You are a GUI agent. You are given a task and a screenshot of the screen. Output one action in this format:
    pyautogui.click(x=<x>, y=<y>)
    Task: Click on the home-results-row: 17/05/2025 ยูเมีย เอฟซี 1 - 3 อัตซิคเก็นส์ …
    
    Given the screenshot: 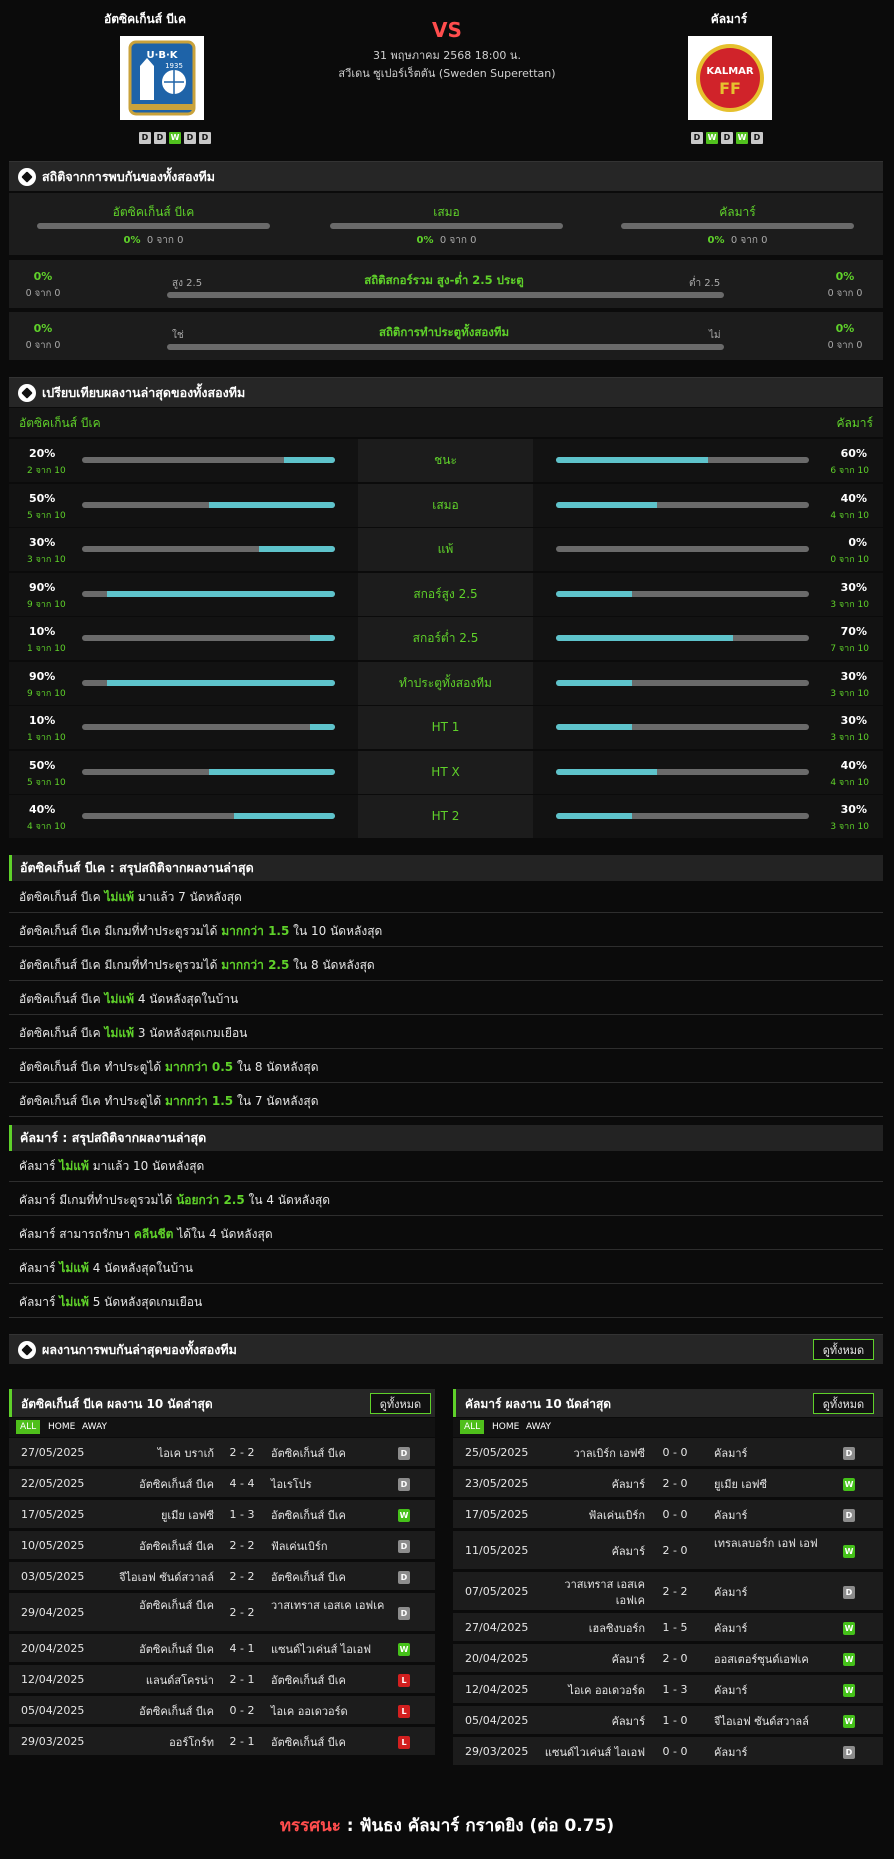 What is the action you would take?
    pyautogui.click(x=222, y=1515)
    